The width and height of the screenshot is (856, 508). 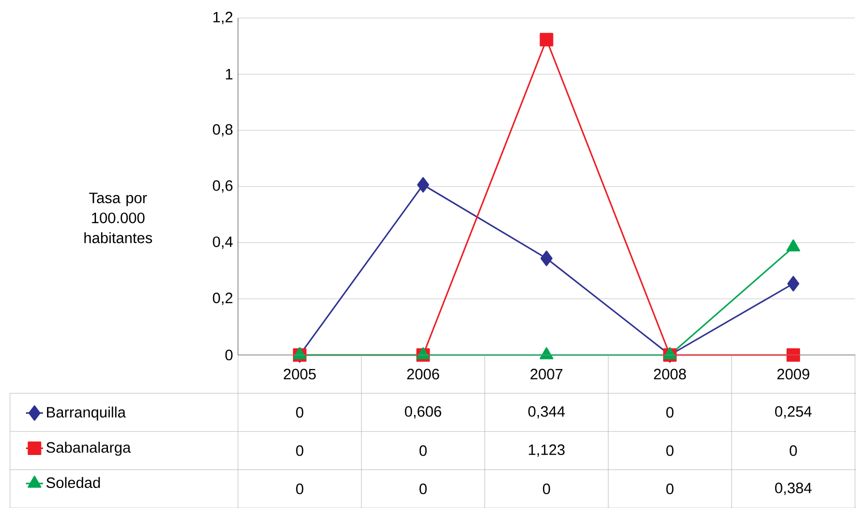 I want to click on y-axis-title: Tasa por 100.000 habitantes, so click(x=118, y=218).